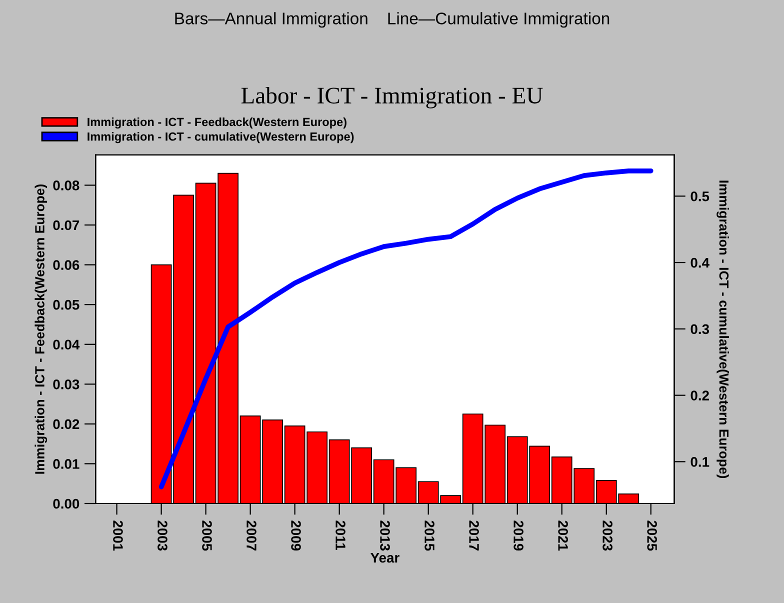 The image size is (784, 603). What do you see at coordinates (699, 395) in the screenshot?
I see `y2-tick-label: 0.2` at bounding box center [699, 395].